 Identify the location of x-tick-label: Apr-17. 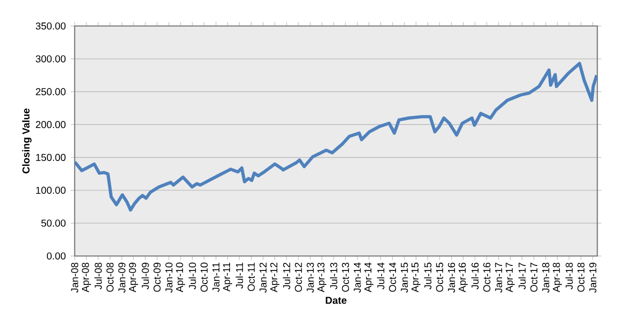
(510, 277).